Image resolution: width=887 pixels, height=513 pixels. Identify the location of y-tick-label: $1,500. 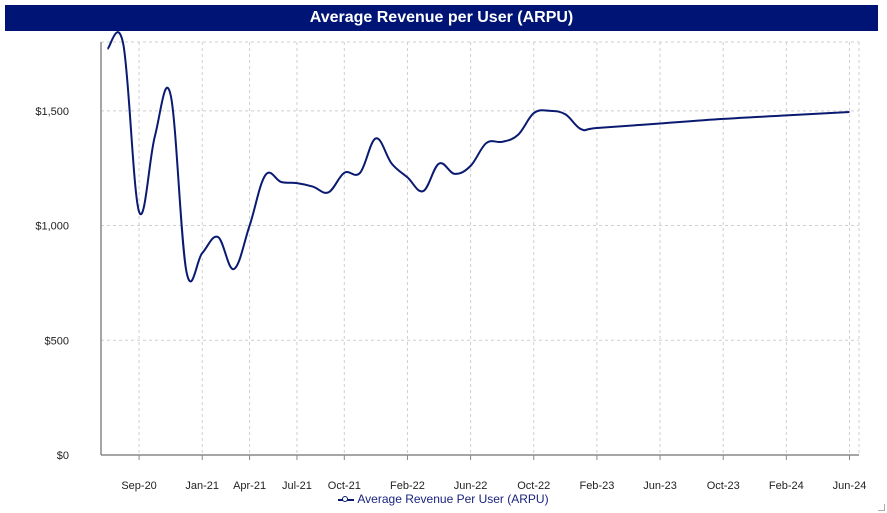
(52, 112).